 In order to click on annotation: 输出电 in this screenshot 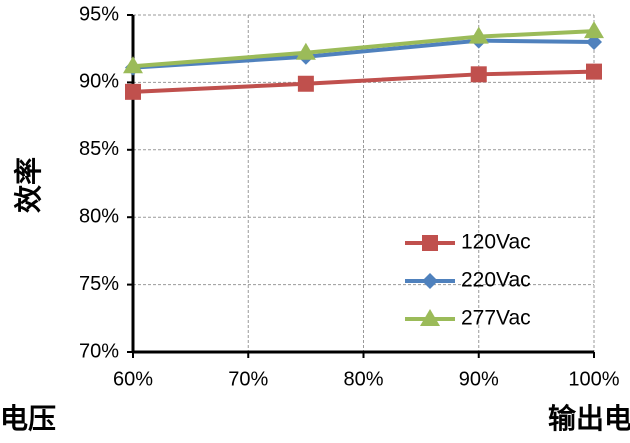, I will do `click(589, 418)`.